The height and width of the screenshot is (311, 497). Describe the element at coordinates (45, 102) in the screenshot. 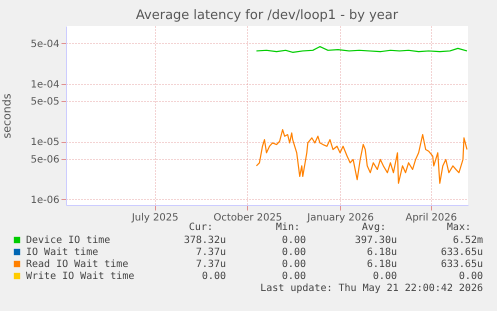

I see `y-tick-label: 5e-05` at that location.